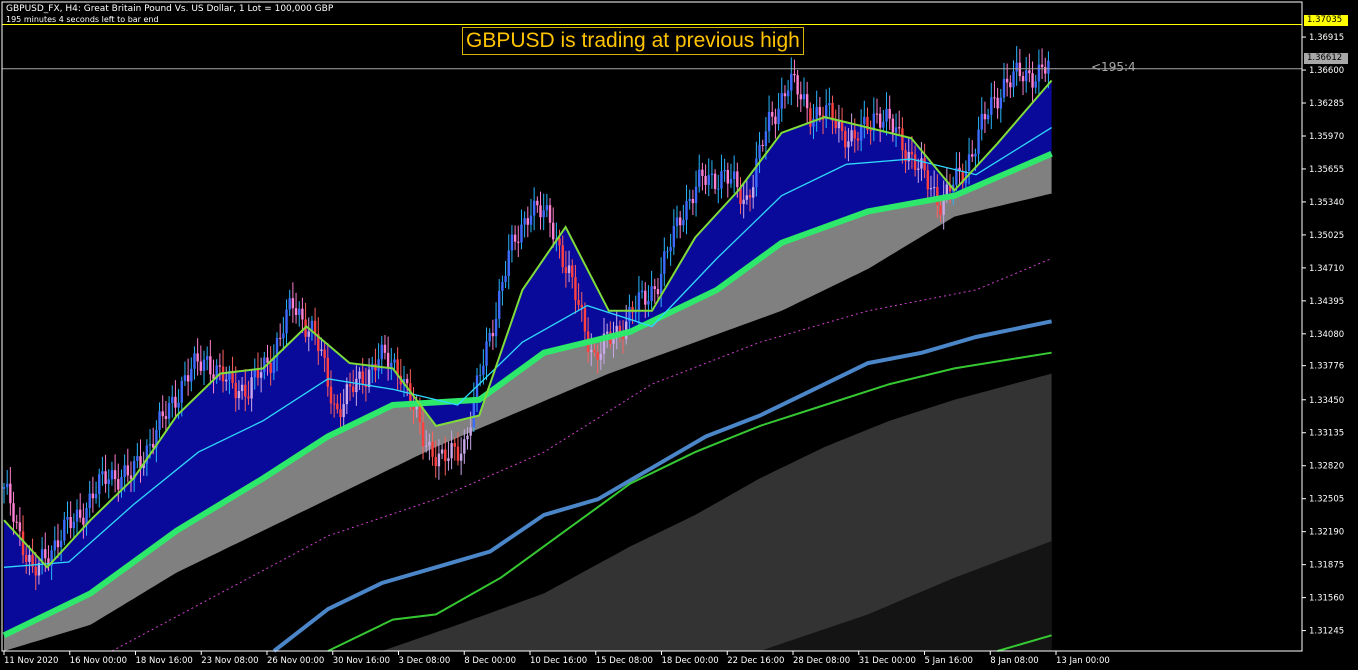 The image size is (1358, 670). I want to click on bid-price-tag: 1.36612, so click(1326, 58).